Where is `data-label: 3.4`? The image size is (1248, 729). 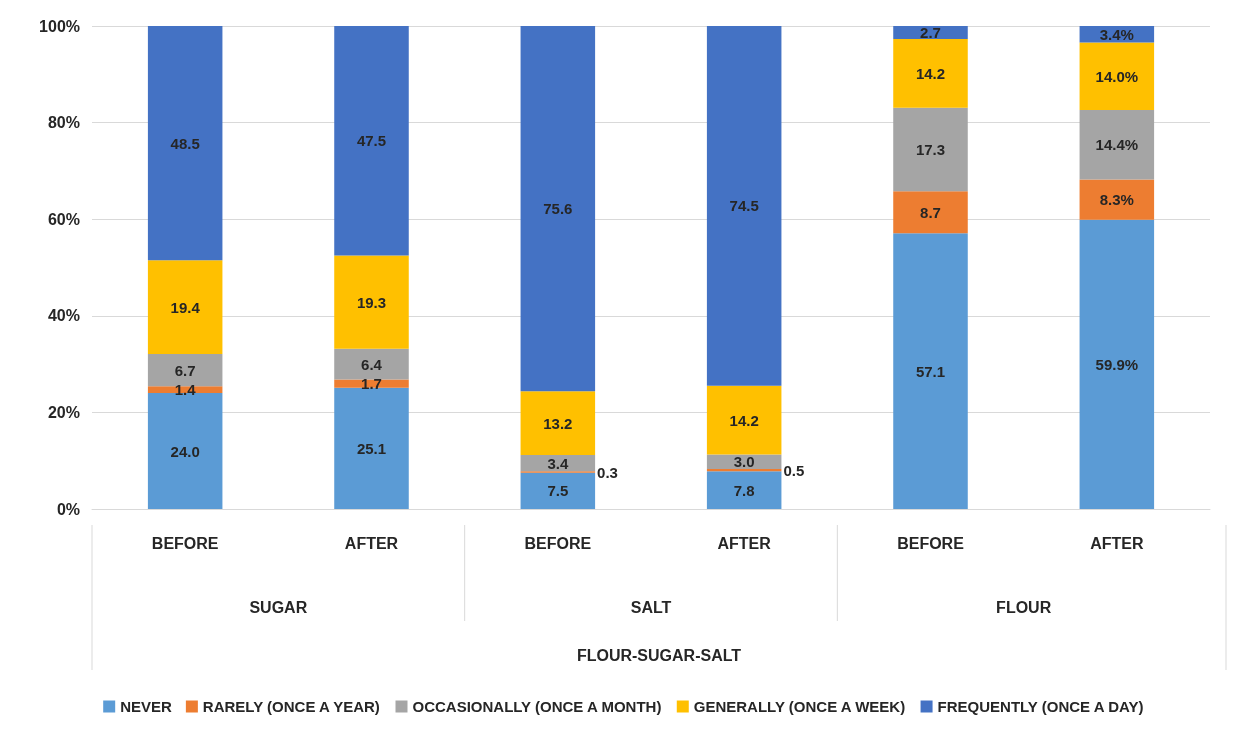
data-label: 3.4 is located at coordinates (558, 463).